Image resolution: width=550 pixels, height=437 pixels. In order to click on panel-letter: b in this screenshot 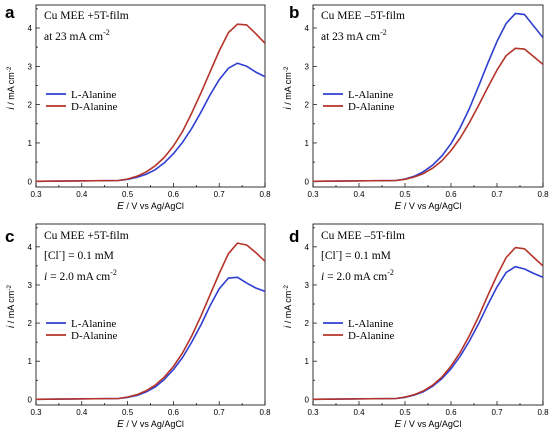, I will do `click(294, 12)`.